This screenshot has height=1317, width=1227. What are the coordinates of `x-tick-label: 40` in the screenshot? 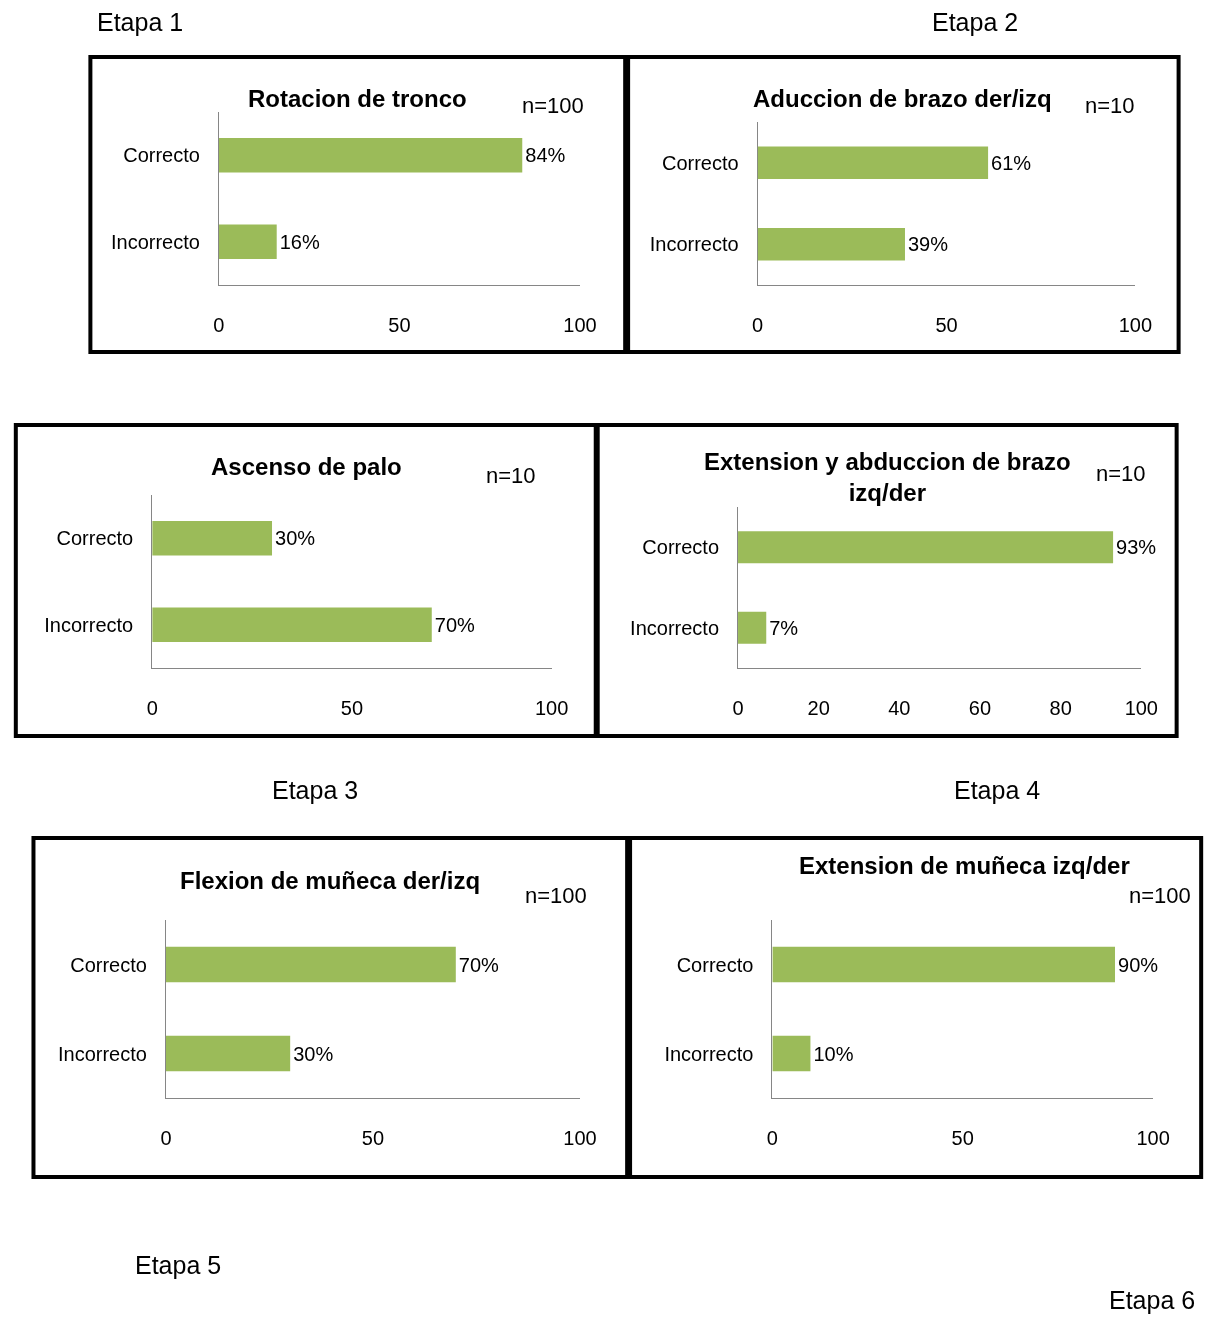 It's located at (899, 708).